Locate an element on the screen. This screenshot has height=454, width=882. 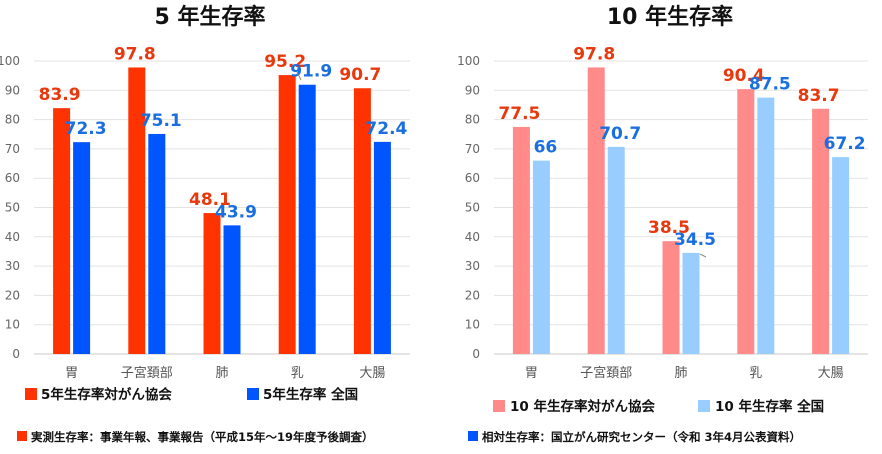
data-label: 43.9 is located at coordinates (236, 212).